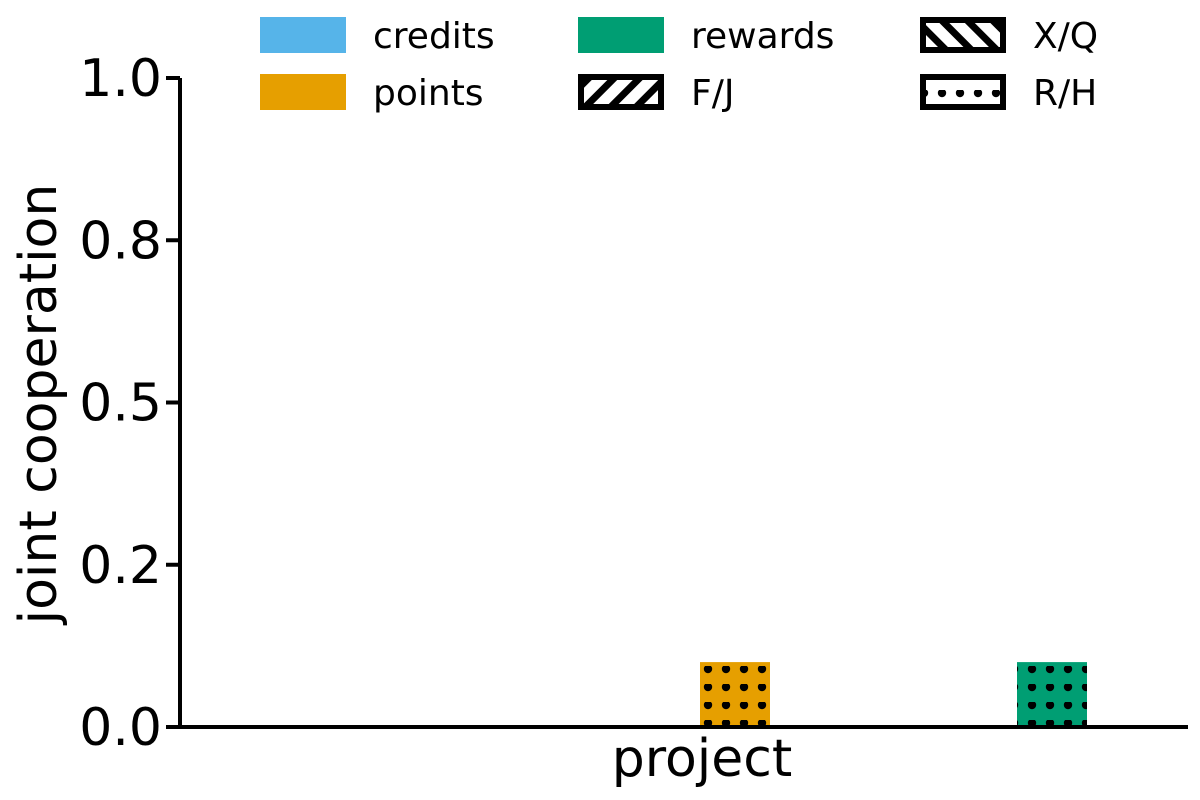  Describe the element at coordinates (120, 404) in the screenshot. I see `y-tick-label: 0.5` at that location.